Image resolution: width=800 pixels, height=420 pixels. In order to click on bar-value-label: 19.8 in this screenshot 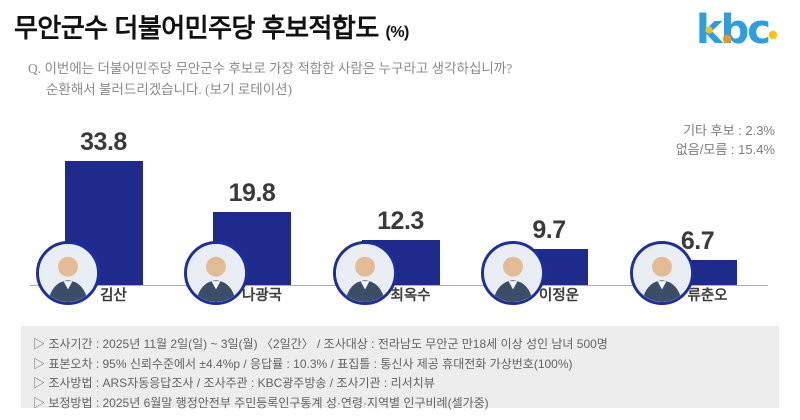, I will do `click(252, 193)`.